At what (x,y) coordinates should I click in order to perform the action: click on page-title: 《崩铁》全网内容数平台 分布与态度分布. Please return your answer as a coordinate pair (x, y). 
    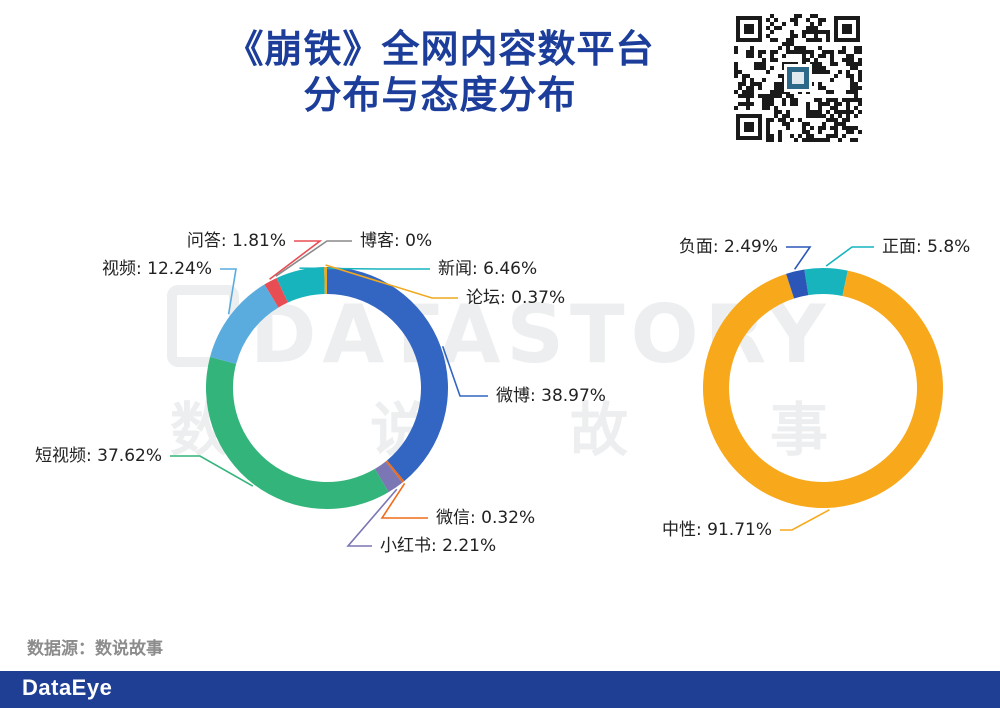
    Looking at the image, I should click on (440, 72).